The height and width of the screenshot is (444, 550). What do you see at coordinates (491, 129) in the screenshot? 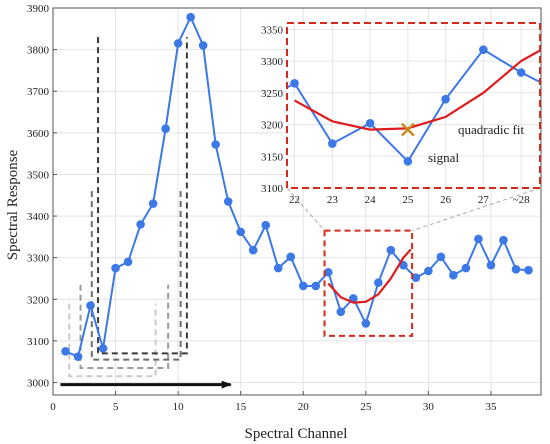
I see `fit-label: quadradic fit` at bounding box center [491, 129].